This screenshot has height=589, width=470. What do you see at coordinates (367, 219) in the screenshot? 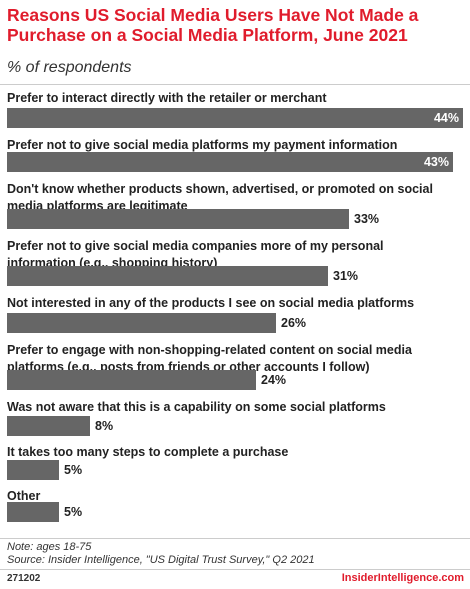
I see `data-label: 33%` at bounding box center [367, 219].